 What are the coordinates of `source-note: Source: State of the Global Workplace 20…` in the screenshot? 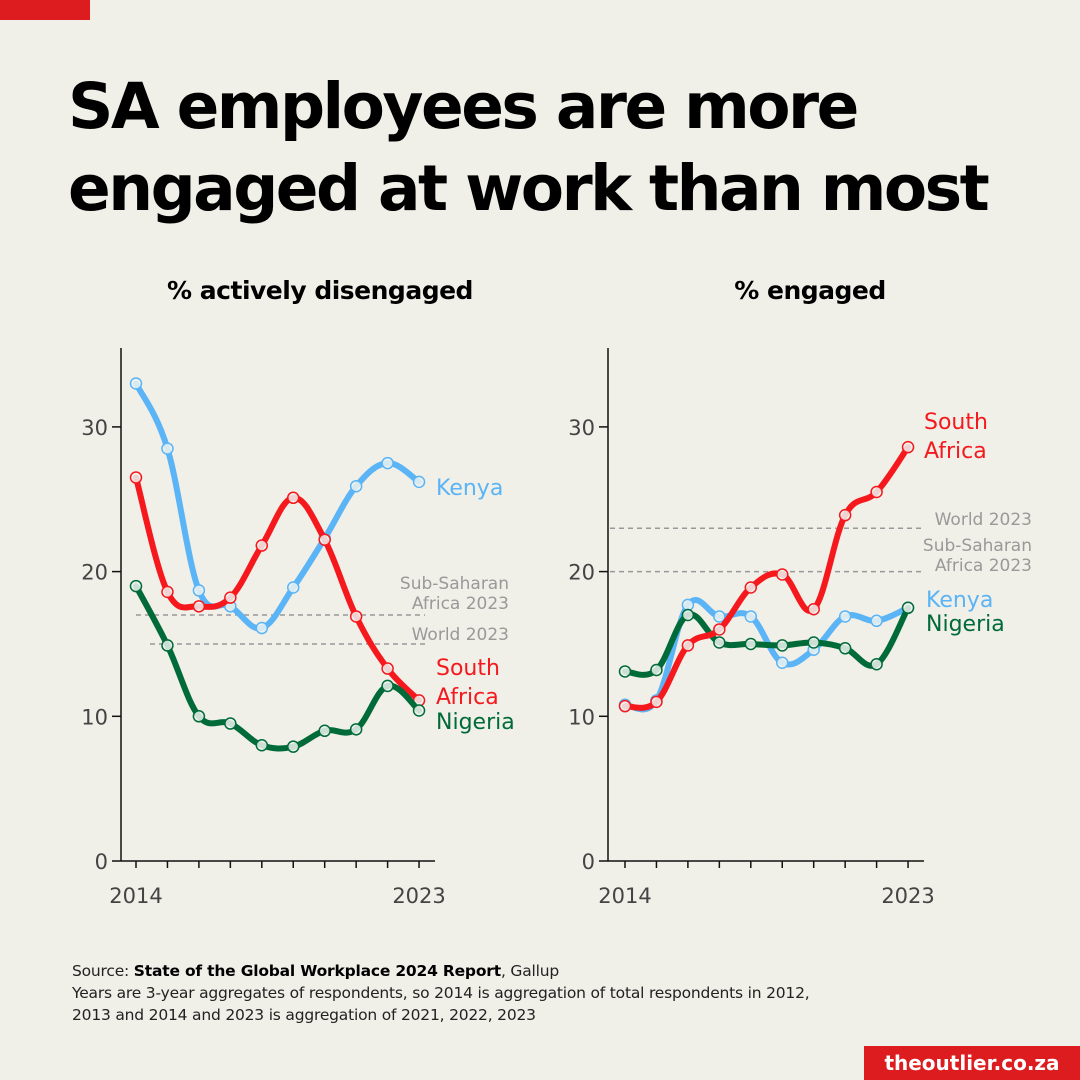 It's located at (572, 993).